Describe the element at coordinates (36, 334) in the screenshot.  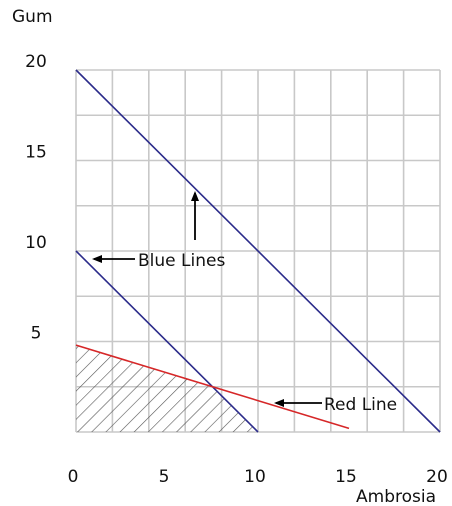
I see `y-tick-label: 5` at that location.